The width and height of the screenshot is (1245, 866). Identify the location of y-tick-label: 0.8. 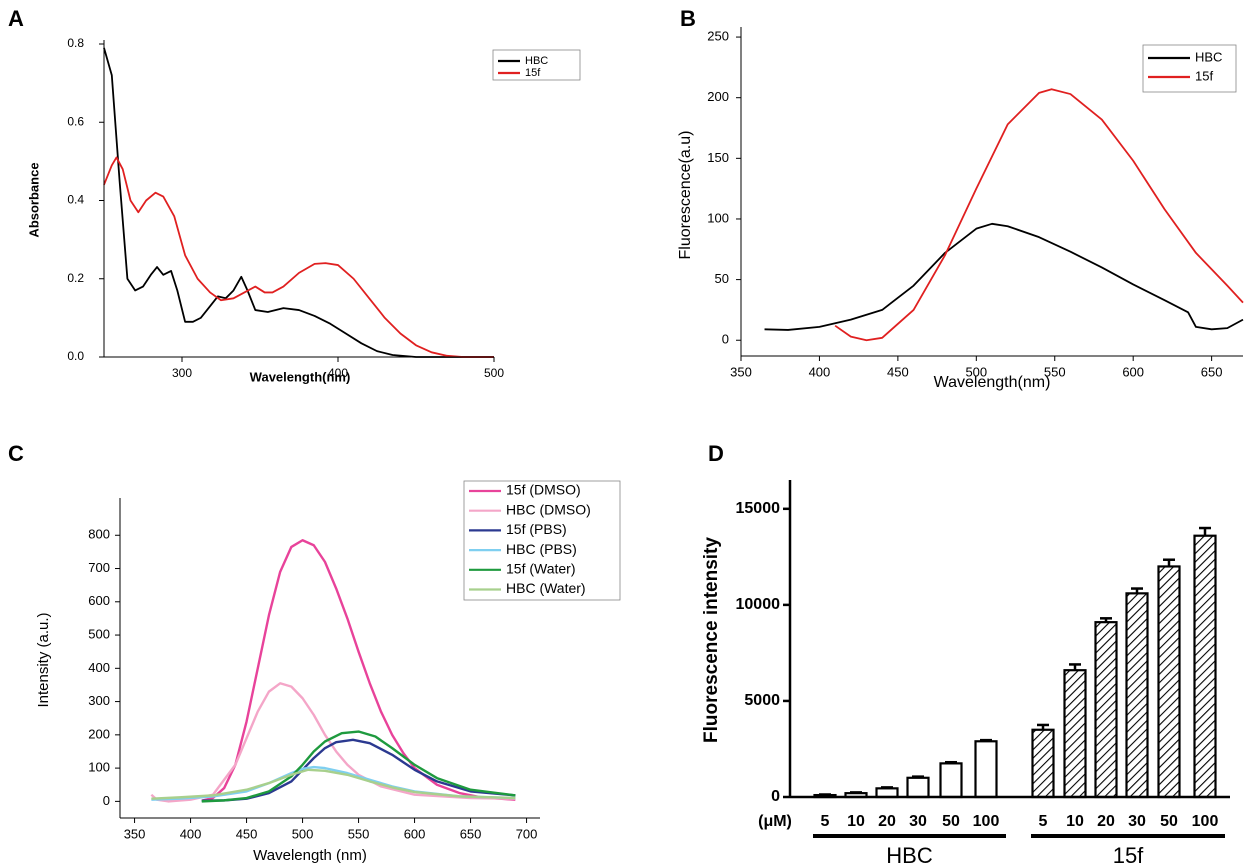
(75, 43).